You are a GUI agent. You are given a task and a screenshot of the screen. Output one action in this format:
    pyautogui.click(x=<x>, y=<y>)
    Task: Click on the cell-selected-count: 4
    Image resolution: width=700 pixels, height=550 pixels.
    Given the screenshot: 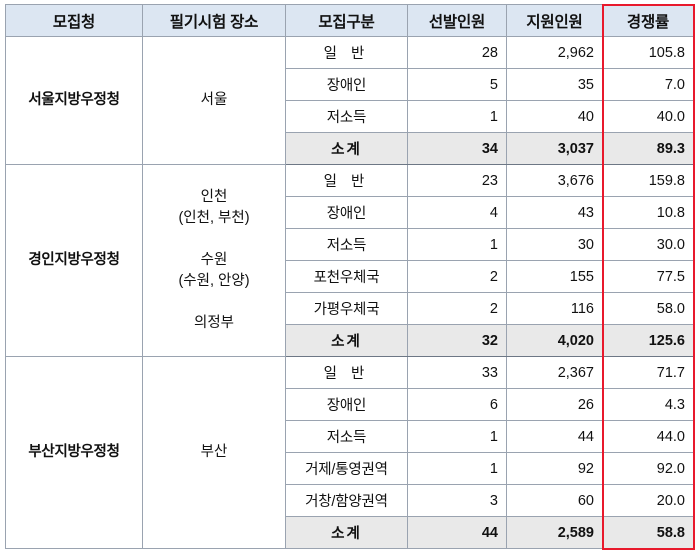 What is the action you would take?
    pyautogui.click(x=457, y=213)
    